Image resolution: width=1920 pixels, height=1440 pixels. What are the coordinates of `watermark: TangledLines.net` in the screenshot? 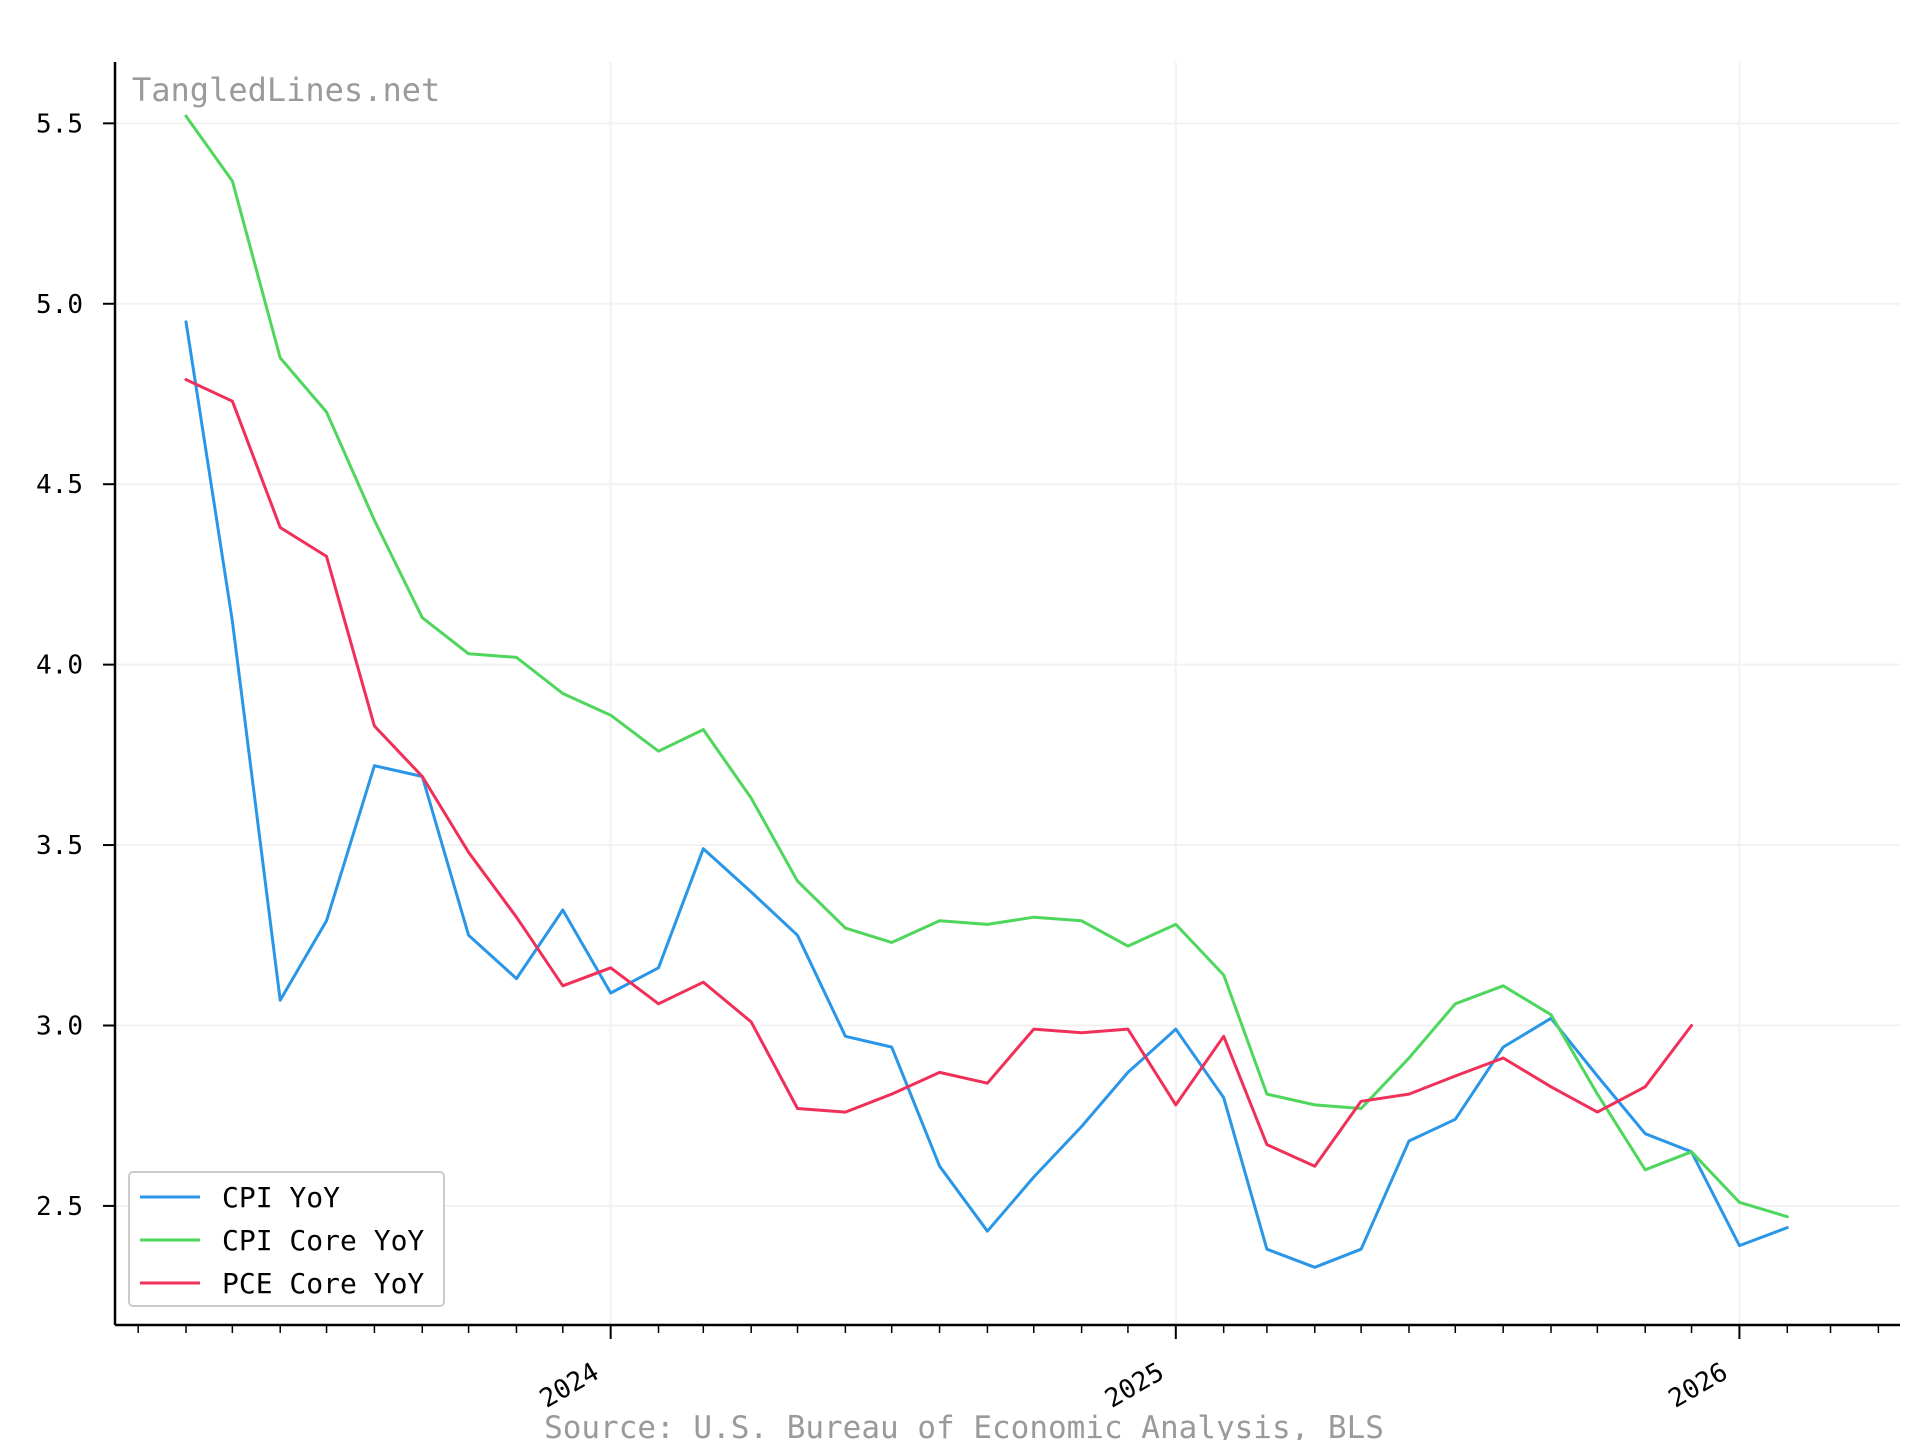 It's located at (286, 90).